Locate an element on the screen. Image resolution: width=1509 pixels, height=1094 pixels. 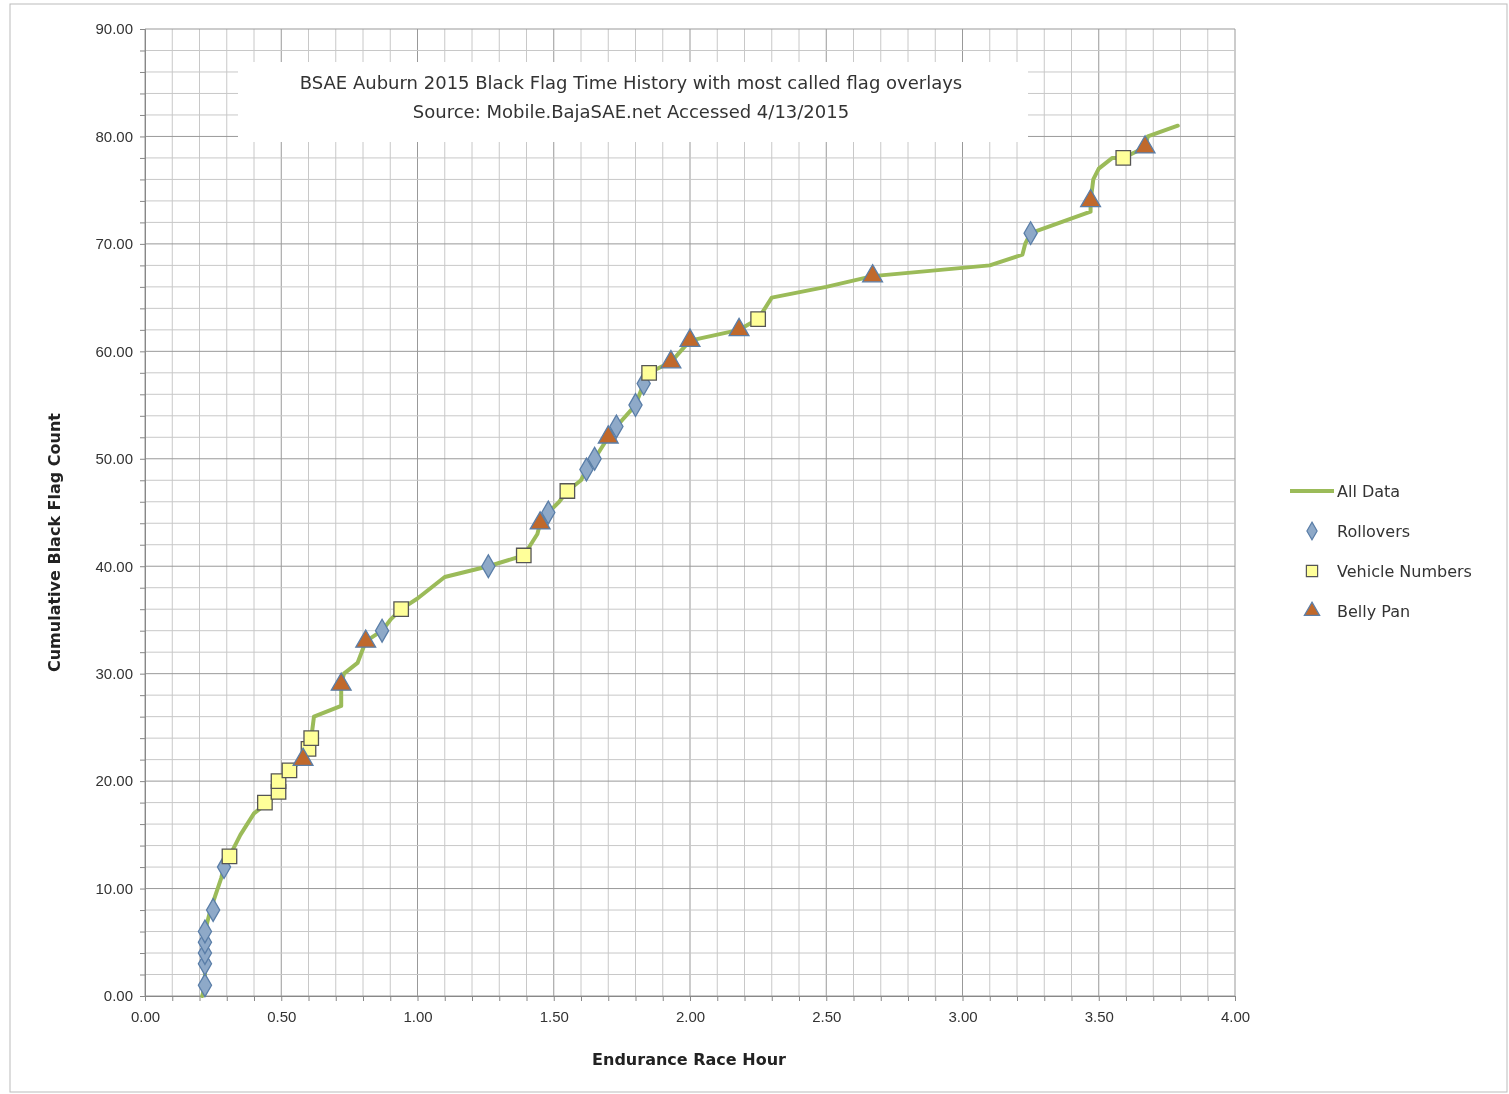
x-tick-label: 2.50 is located at coordinates (827, 1016).